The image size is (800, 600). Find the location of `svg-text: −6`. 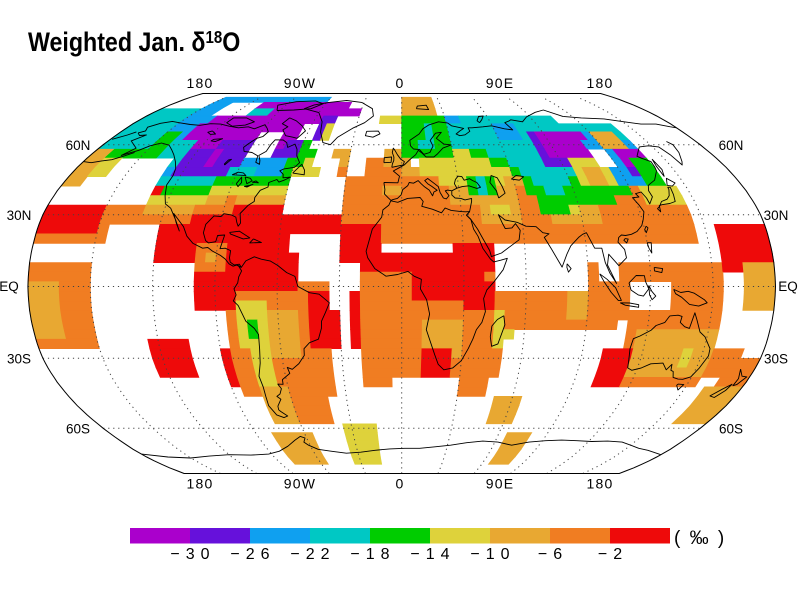

svg-text: −6 is located at coordinates (553, 554).